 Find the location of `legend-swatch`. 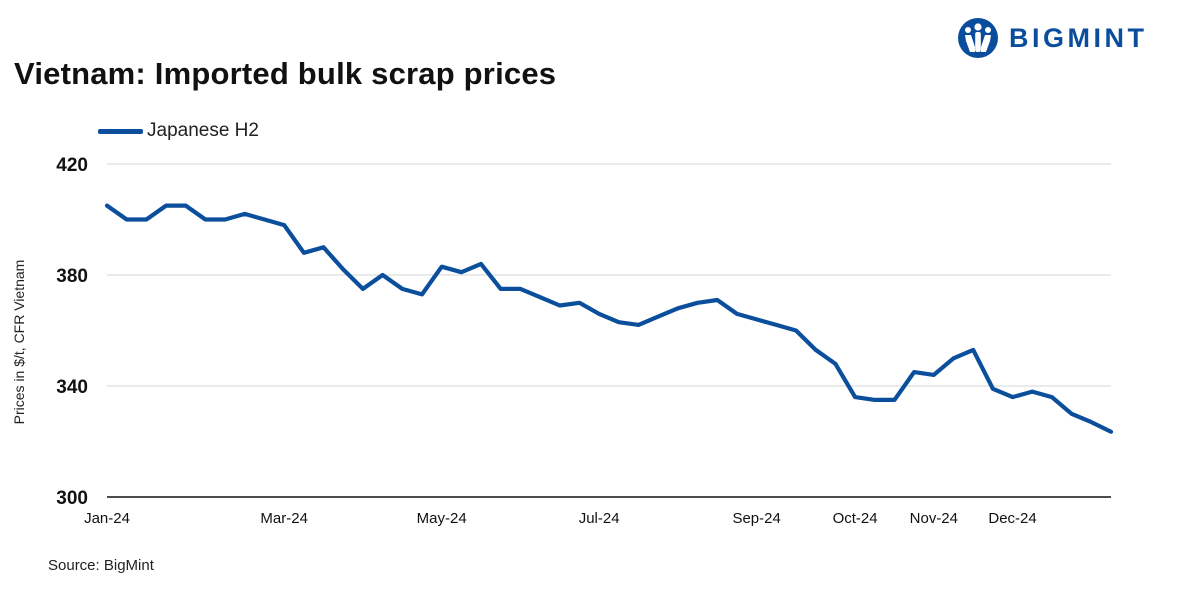

legend-swatch is located at coordinates (120, 131).